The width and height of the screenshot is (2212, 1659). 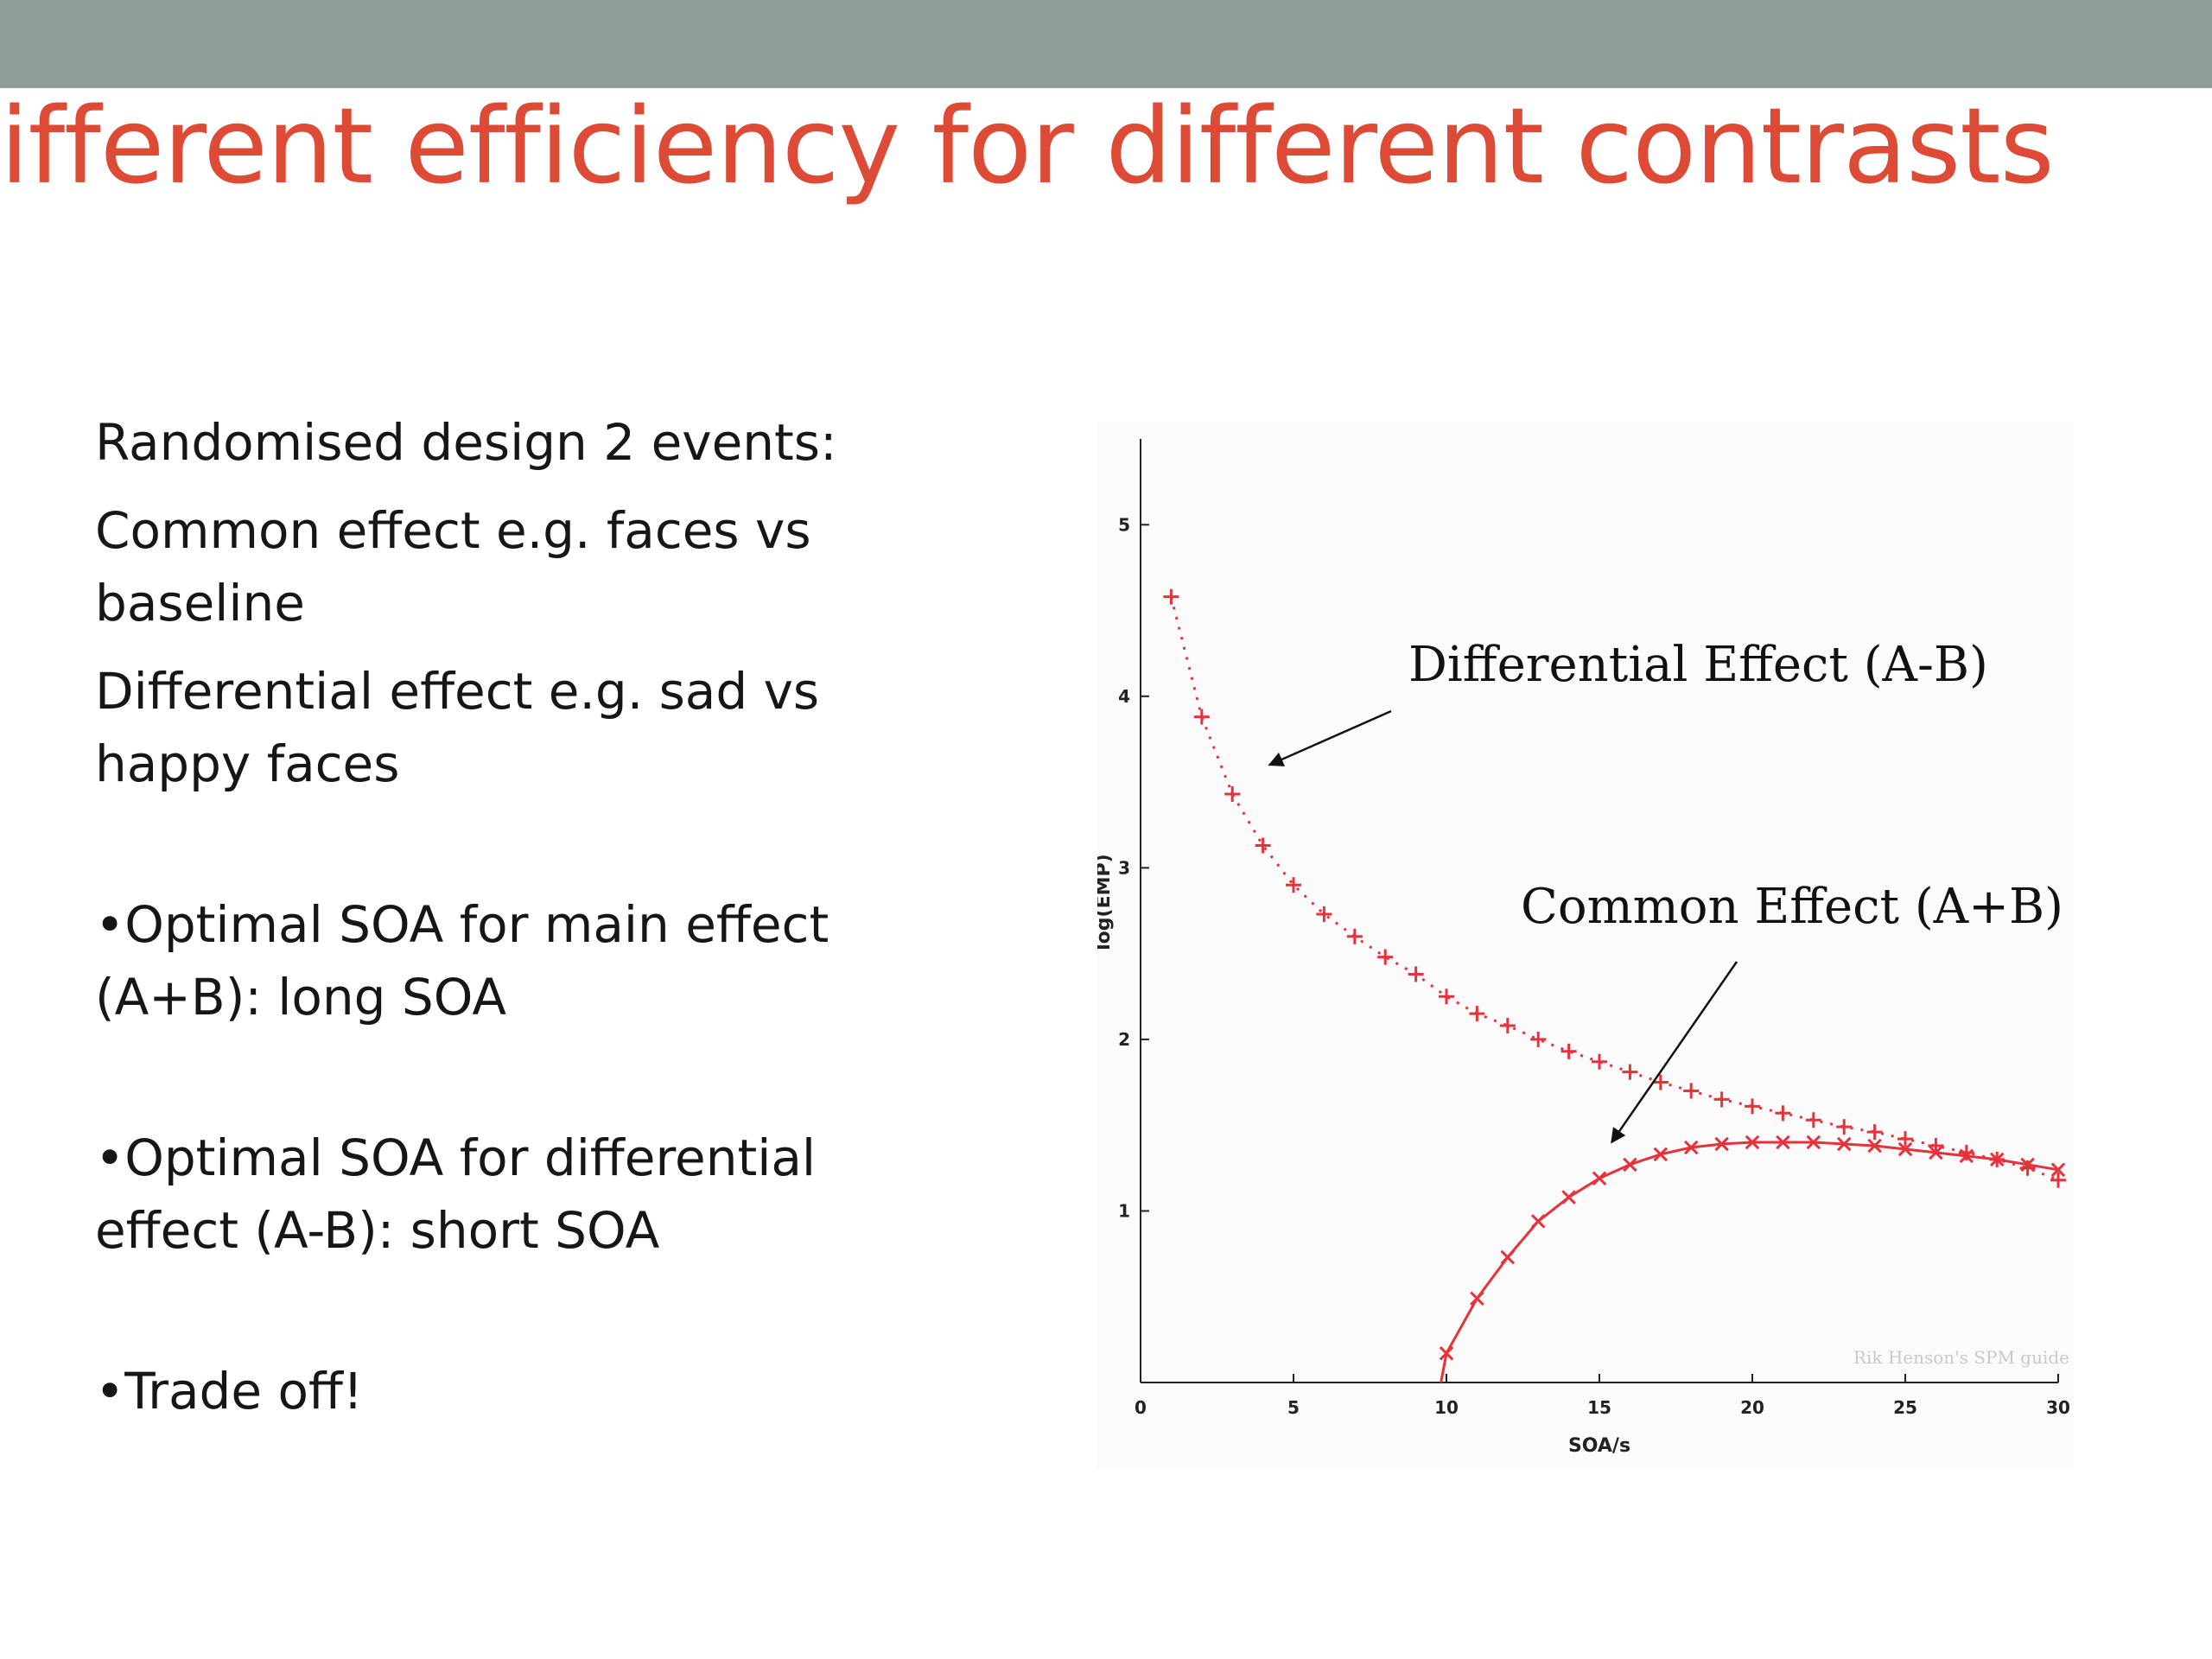 What do you see at coordinates (1124, 1039) in the screenshot?
I see `y-tick-label: 2` at bounding box center [1124, 1039].